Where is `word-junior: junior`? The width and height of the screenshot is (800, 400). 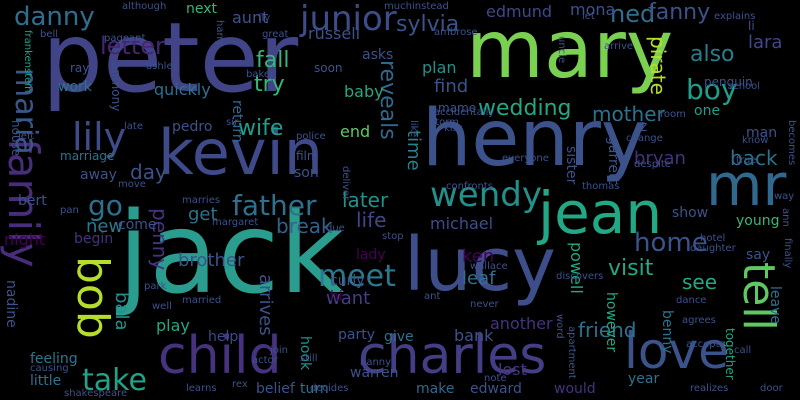
word-junior: junior is located at coordinates (348, 19).